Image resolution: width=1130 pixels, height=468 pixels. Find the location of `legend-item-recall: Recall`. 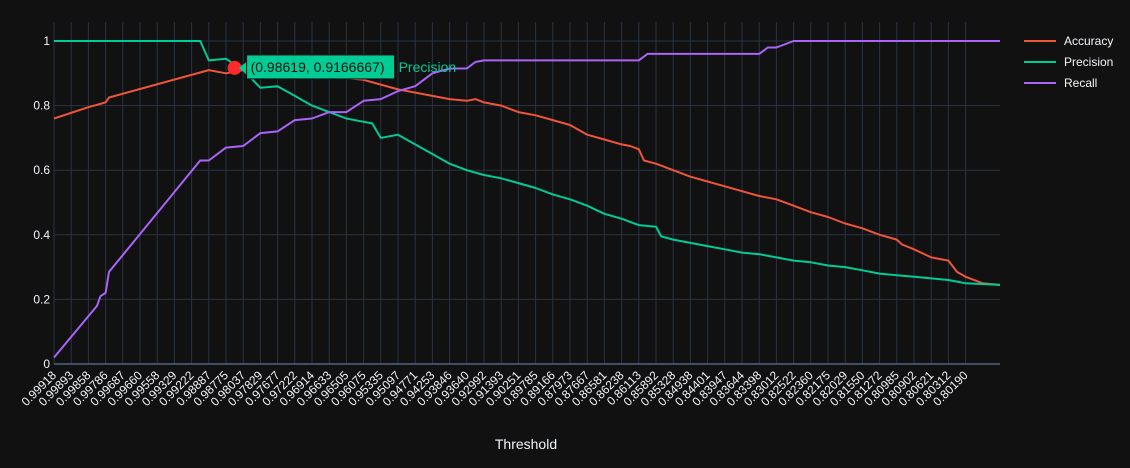

legend-item-recall: Recall is located at coordinates (1060, 83).